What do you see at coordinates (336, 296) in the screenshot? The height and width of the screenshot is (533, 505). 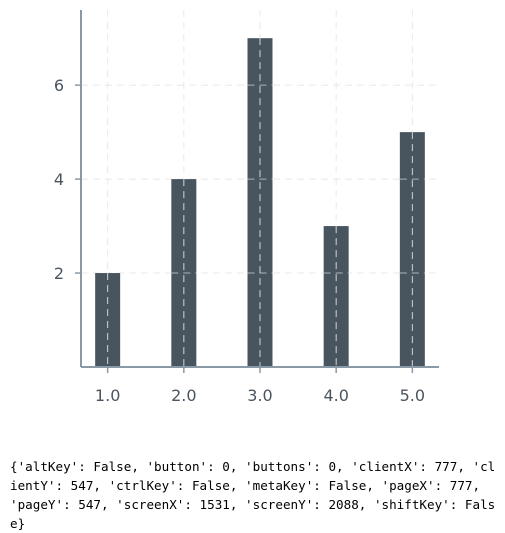 I see `bar-4.0` at bounding box center [336, 296].